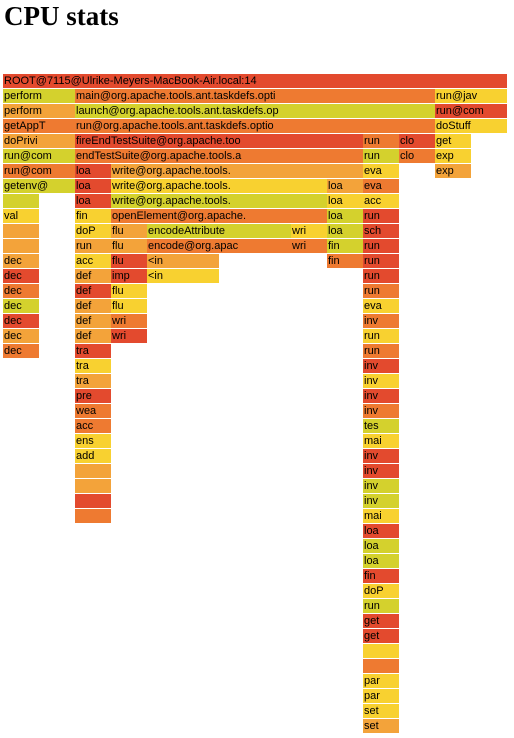 This screenshot has height=738, width=514. I want to click on flame-frame: pre, so click(93, 396).